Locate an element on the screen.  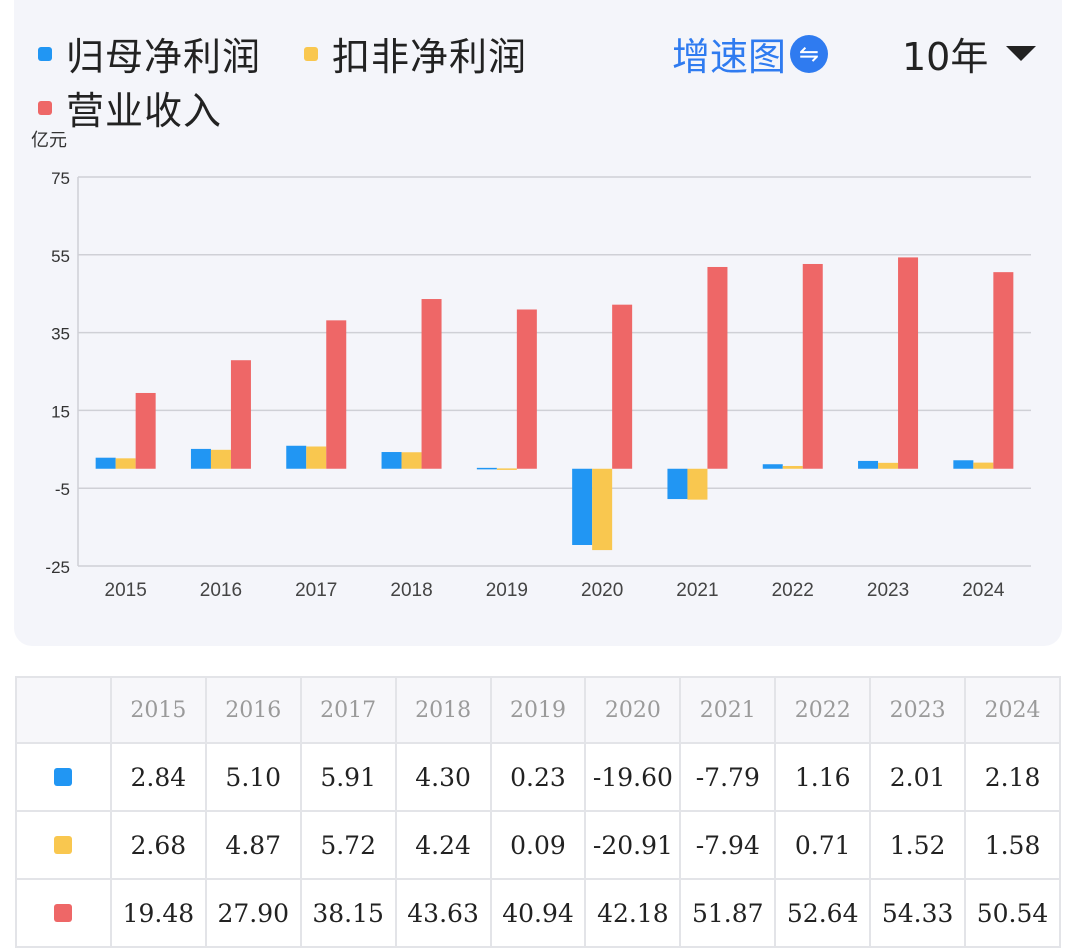
table-cell: -20.91 is located at coordinates (633, 845).